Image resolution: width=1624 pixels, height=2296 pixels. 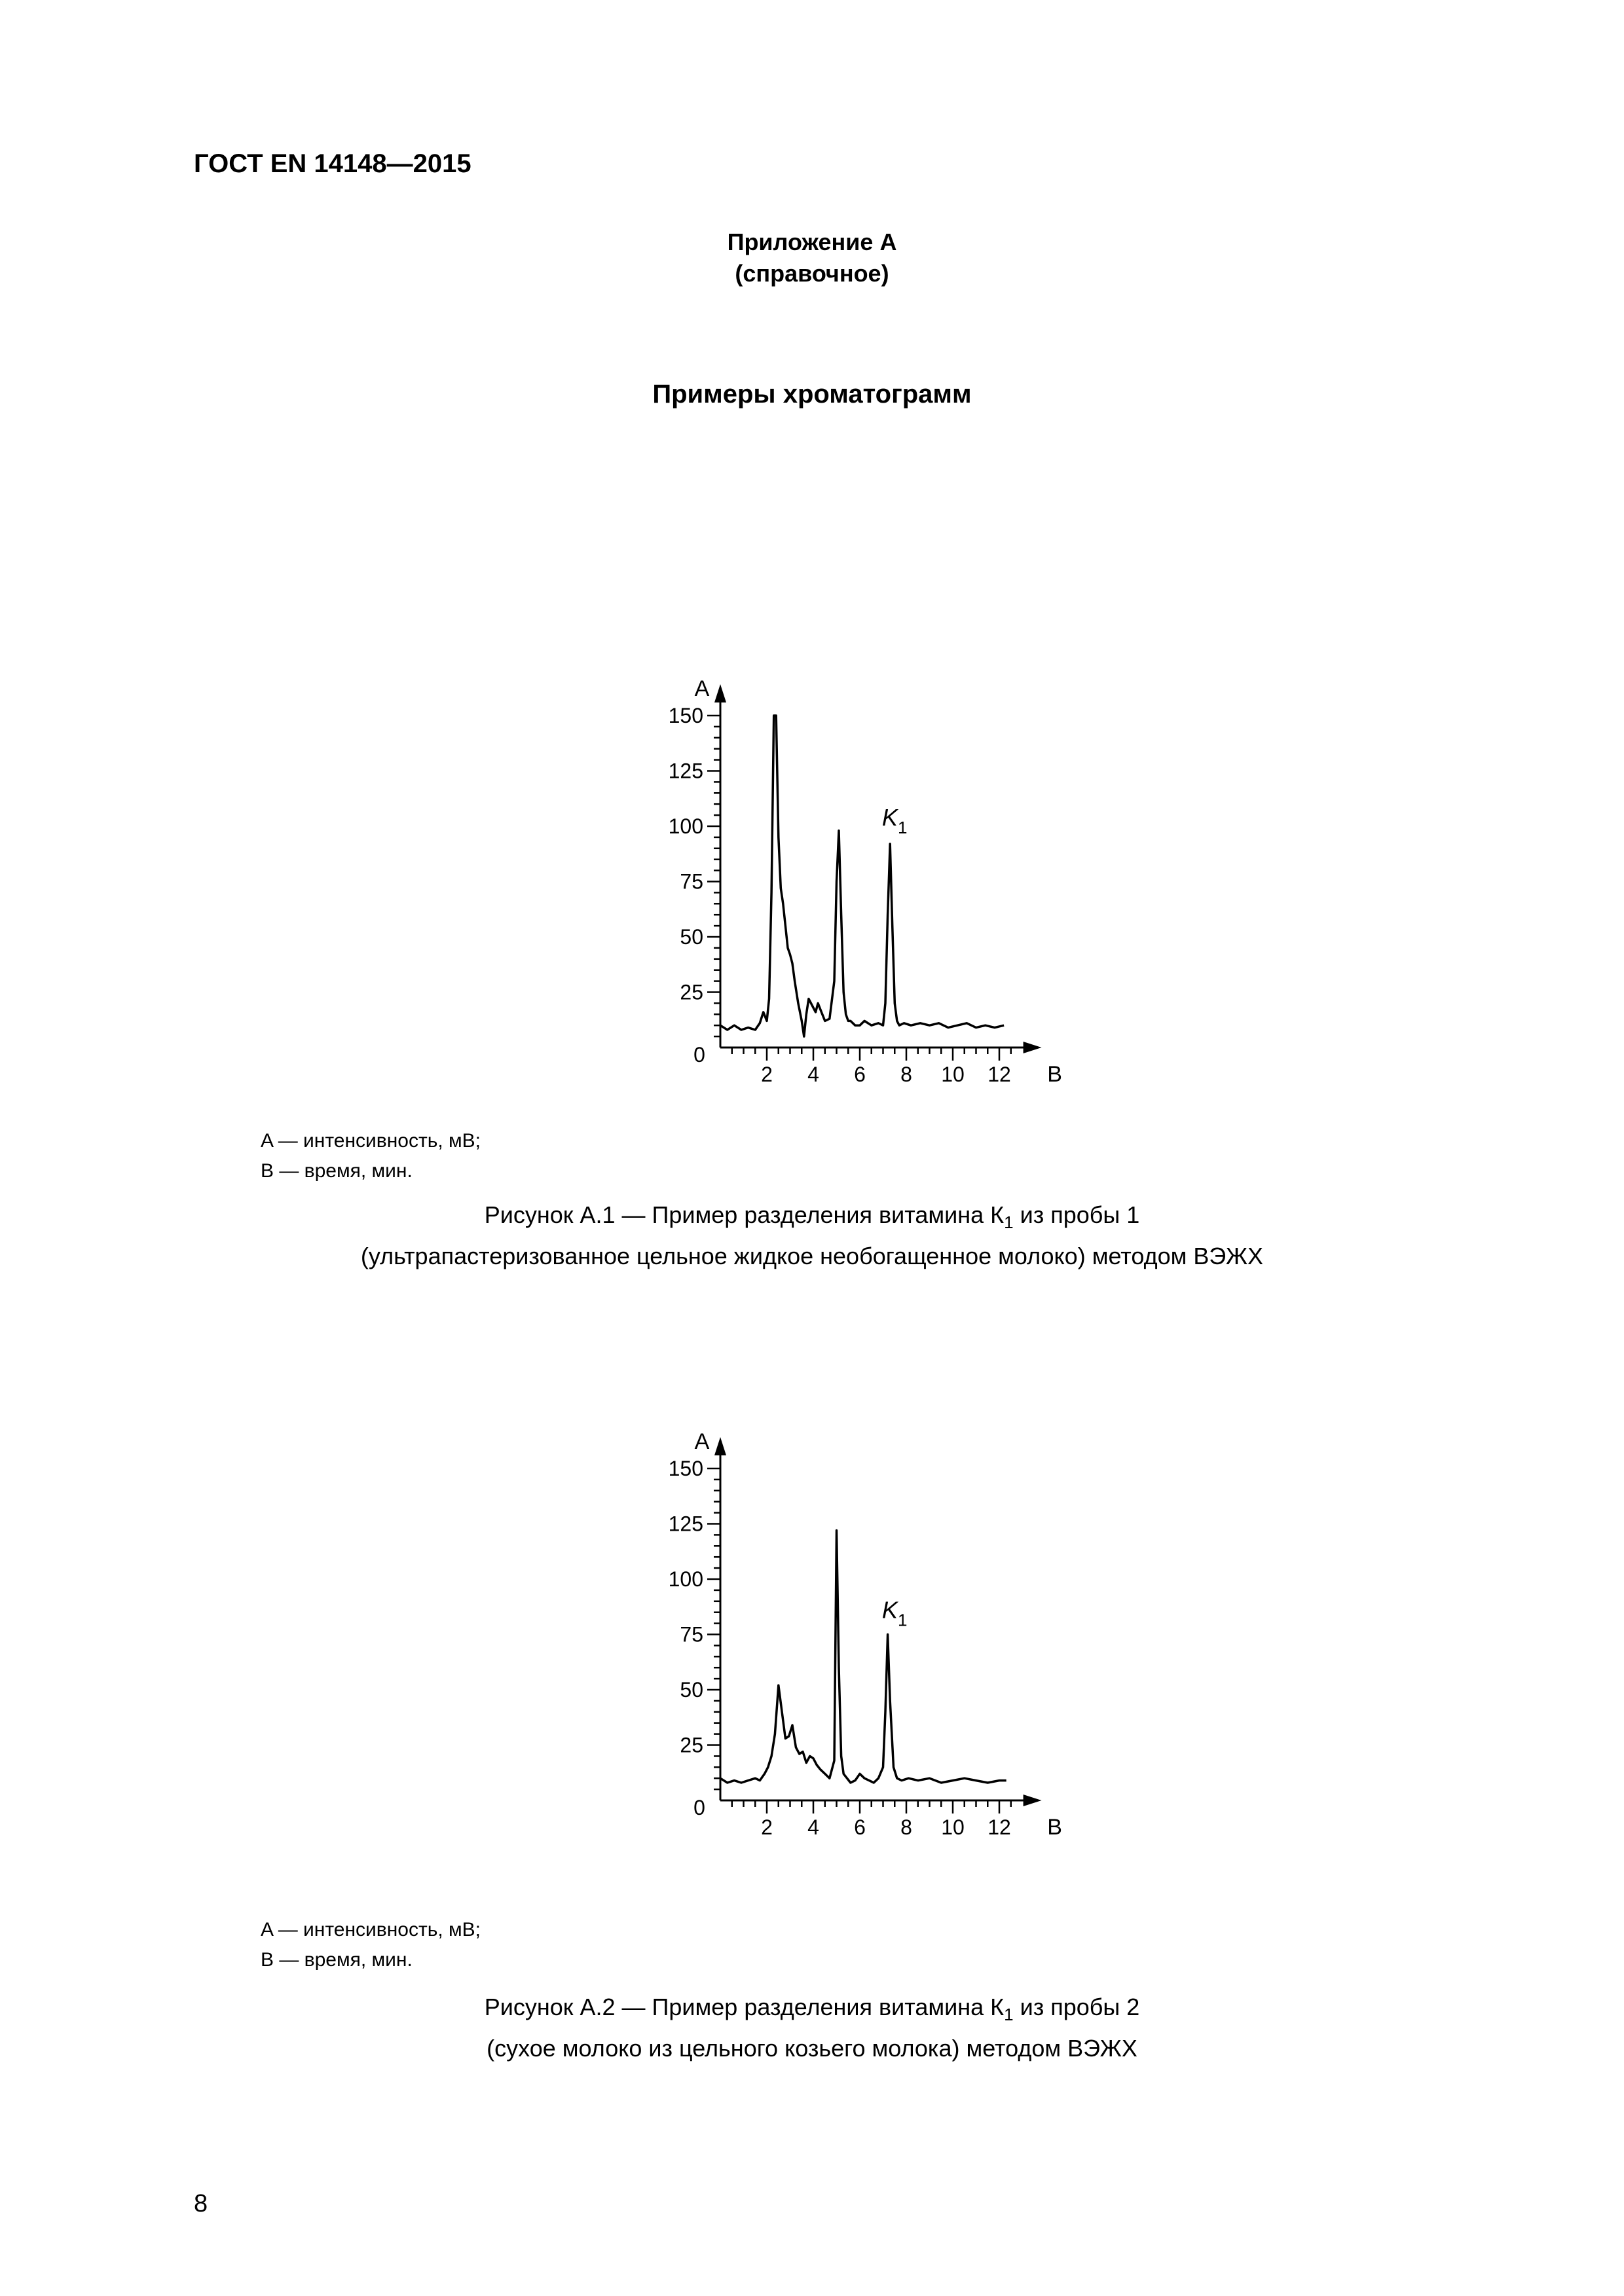 I want to click on chromatogram-figure-1: 25 50 75 100 125 150 2 4 6 8 10 12 0 A B K1, so click(x=865, y=881).